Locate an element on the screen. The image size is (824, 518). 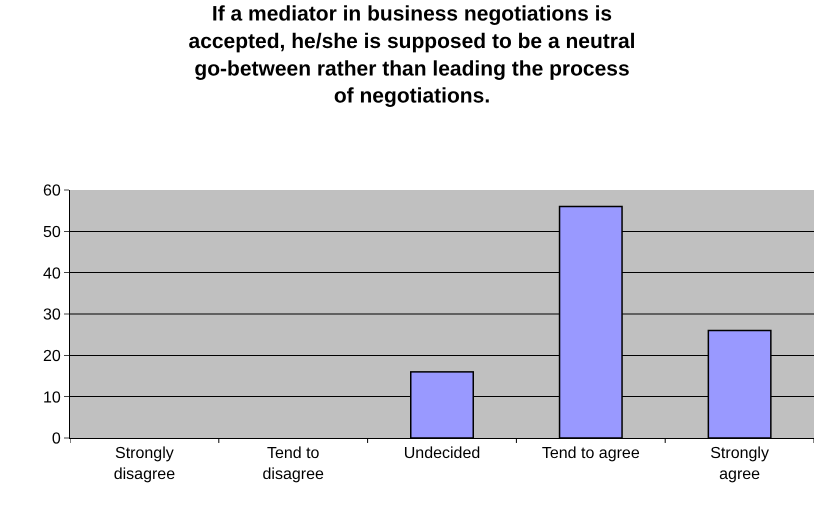
x-tick-label: Undecided is located at coordinates (442, 453).